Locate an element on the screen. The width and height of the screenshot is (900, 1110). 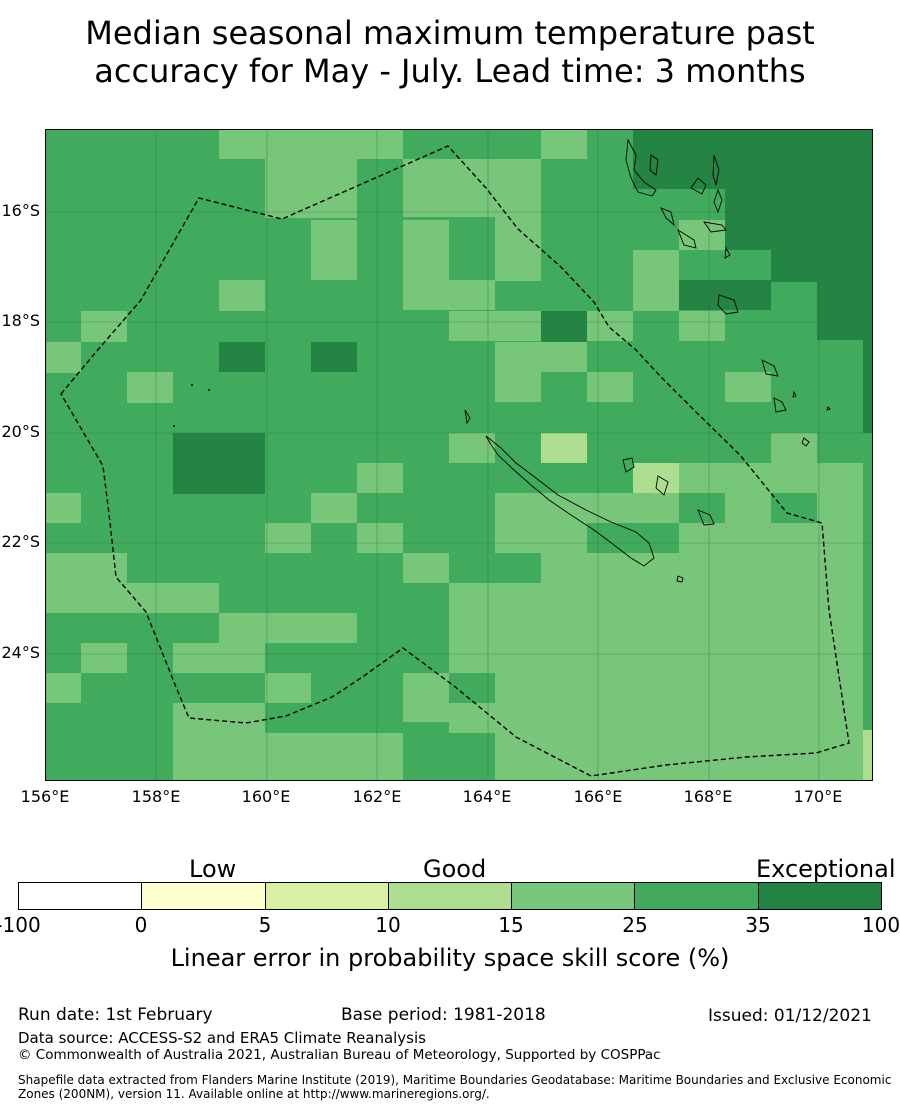
colorbar-tick: 10 is located at coordinates (388, 925).